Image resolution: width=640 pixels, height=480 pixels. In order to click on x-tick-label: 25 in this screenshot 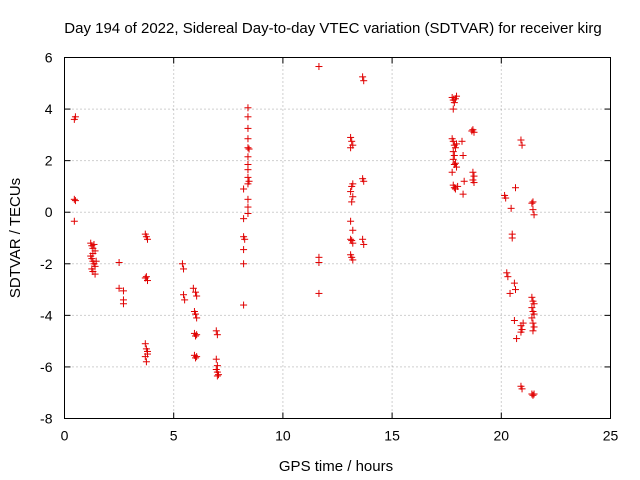, I will do `click(611, 436)`.